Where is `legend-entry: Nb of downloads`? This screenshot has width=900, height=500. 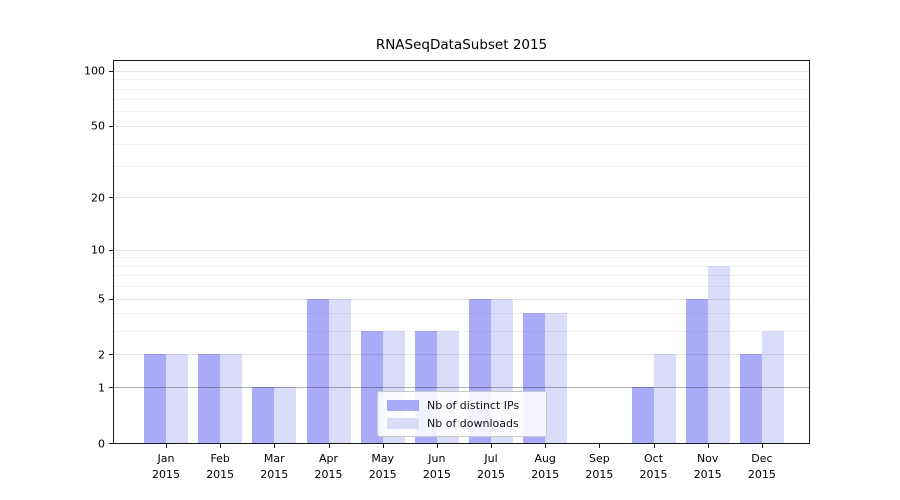
legend-entry: Nb of downloads is located at coordinates (466, 423).